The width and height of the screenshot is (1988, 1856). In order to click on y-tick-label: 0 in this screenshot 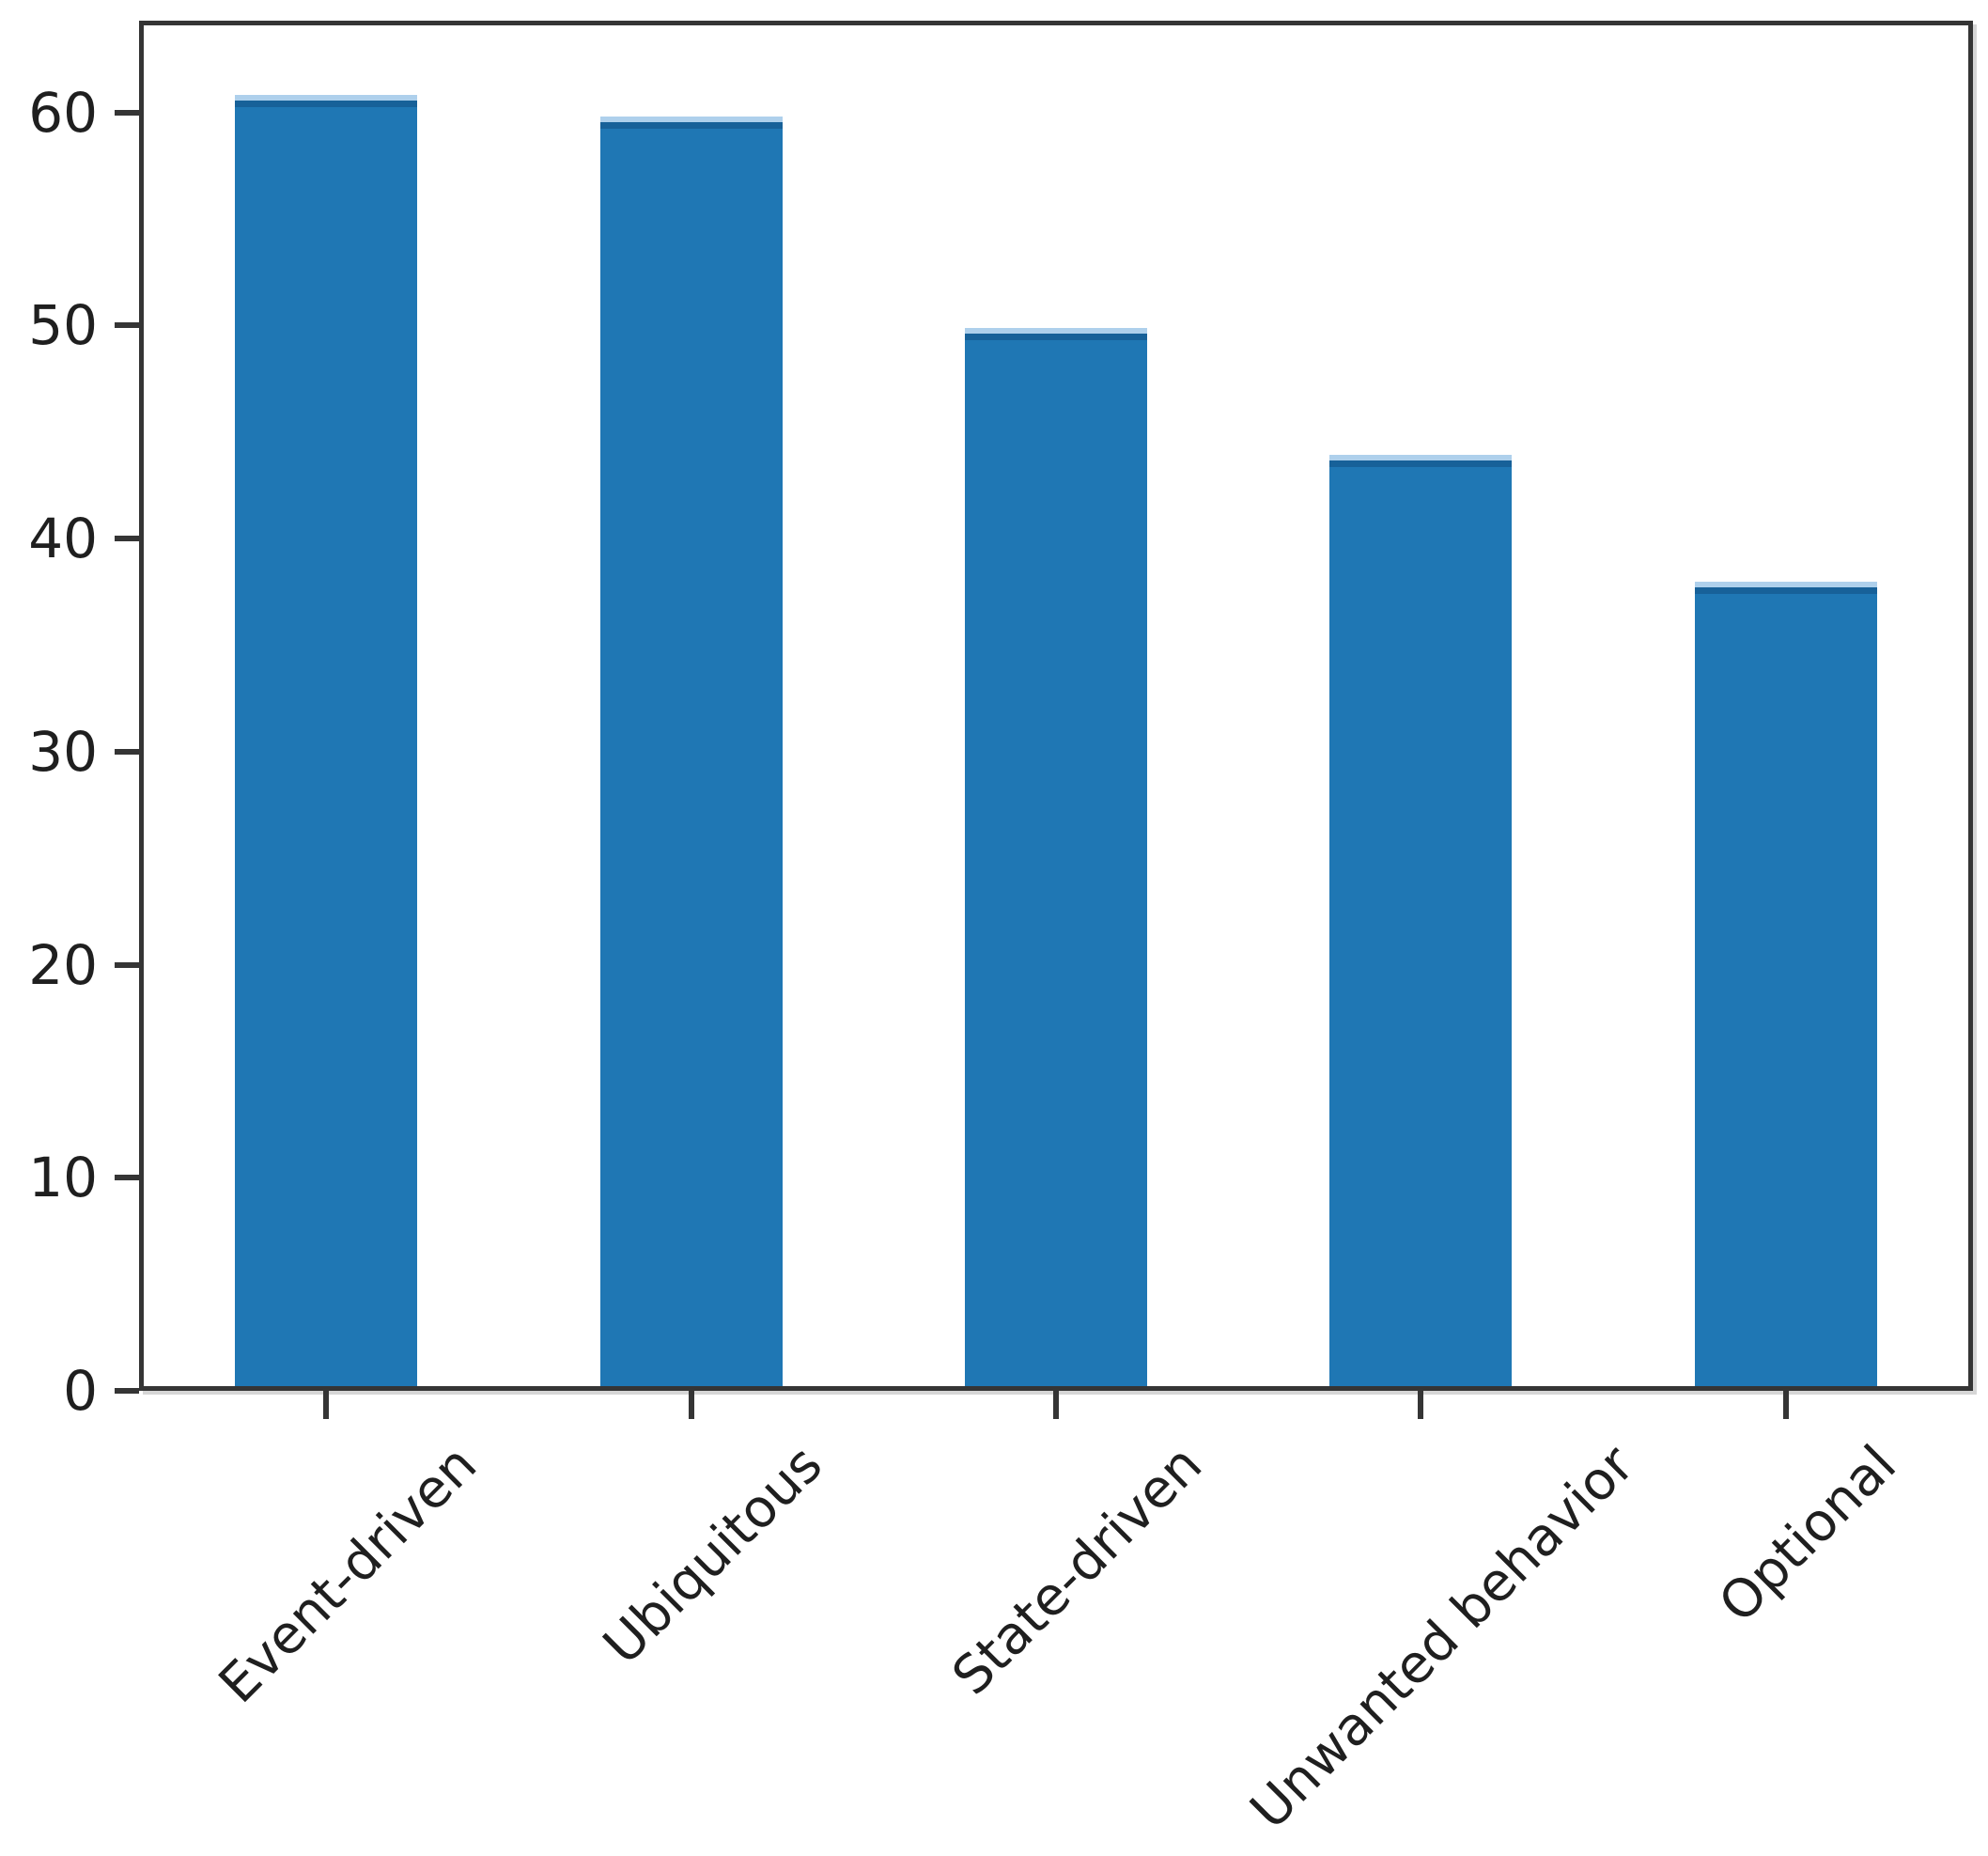, I will do `click(80, 1391)`.